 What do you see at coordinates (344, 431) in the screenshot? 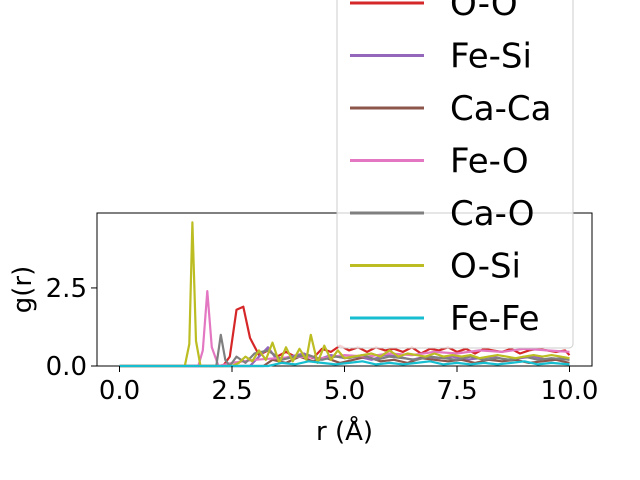
I see `x-axis-label: r (Å)` at bounding box center [344, 431].